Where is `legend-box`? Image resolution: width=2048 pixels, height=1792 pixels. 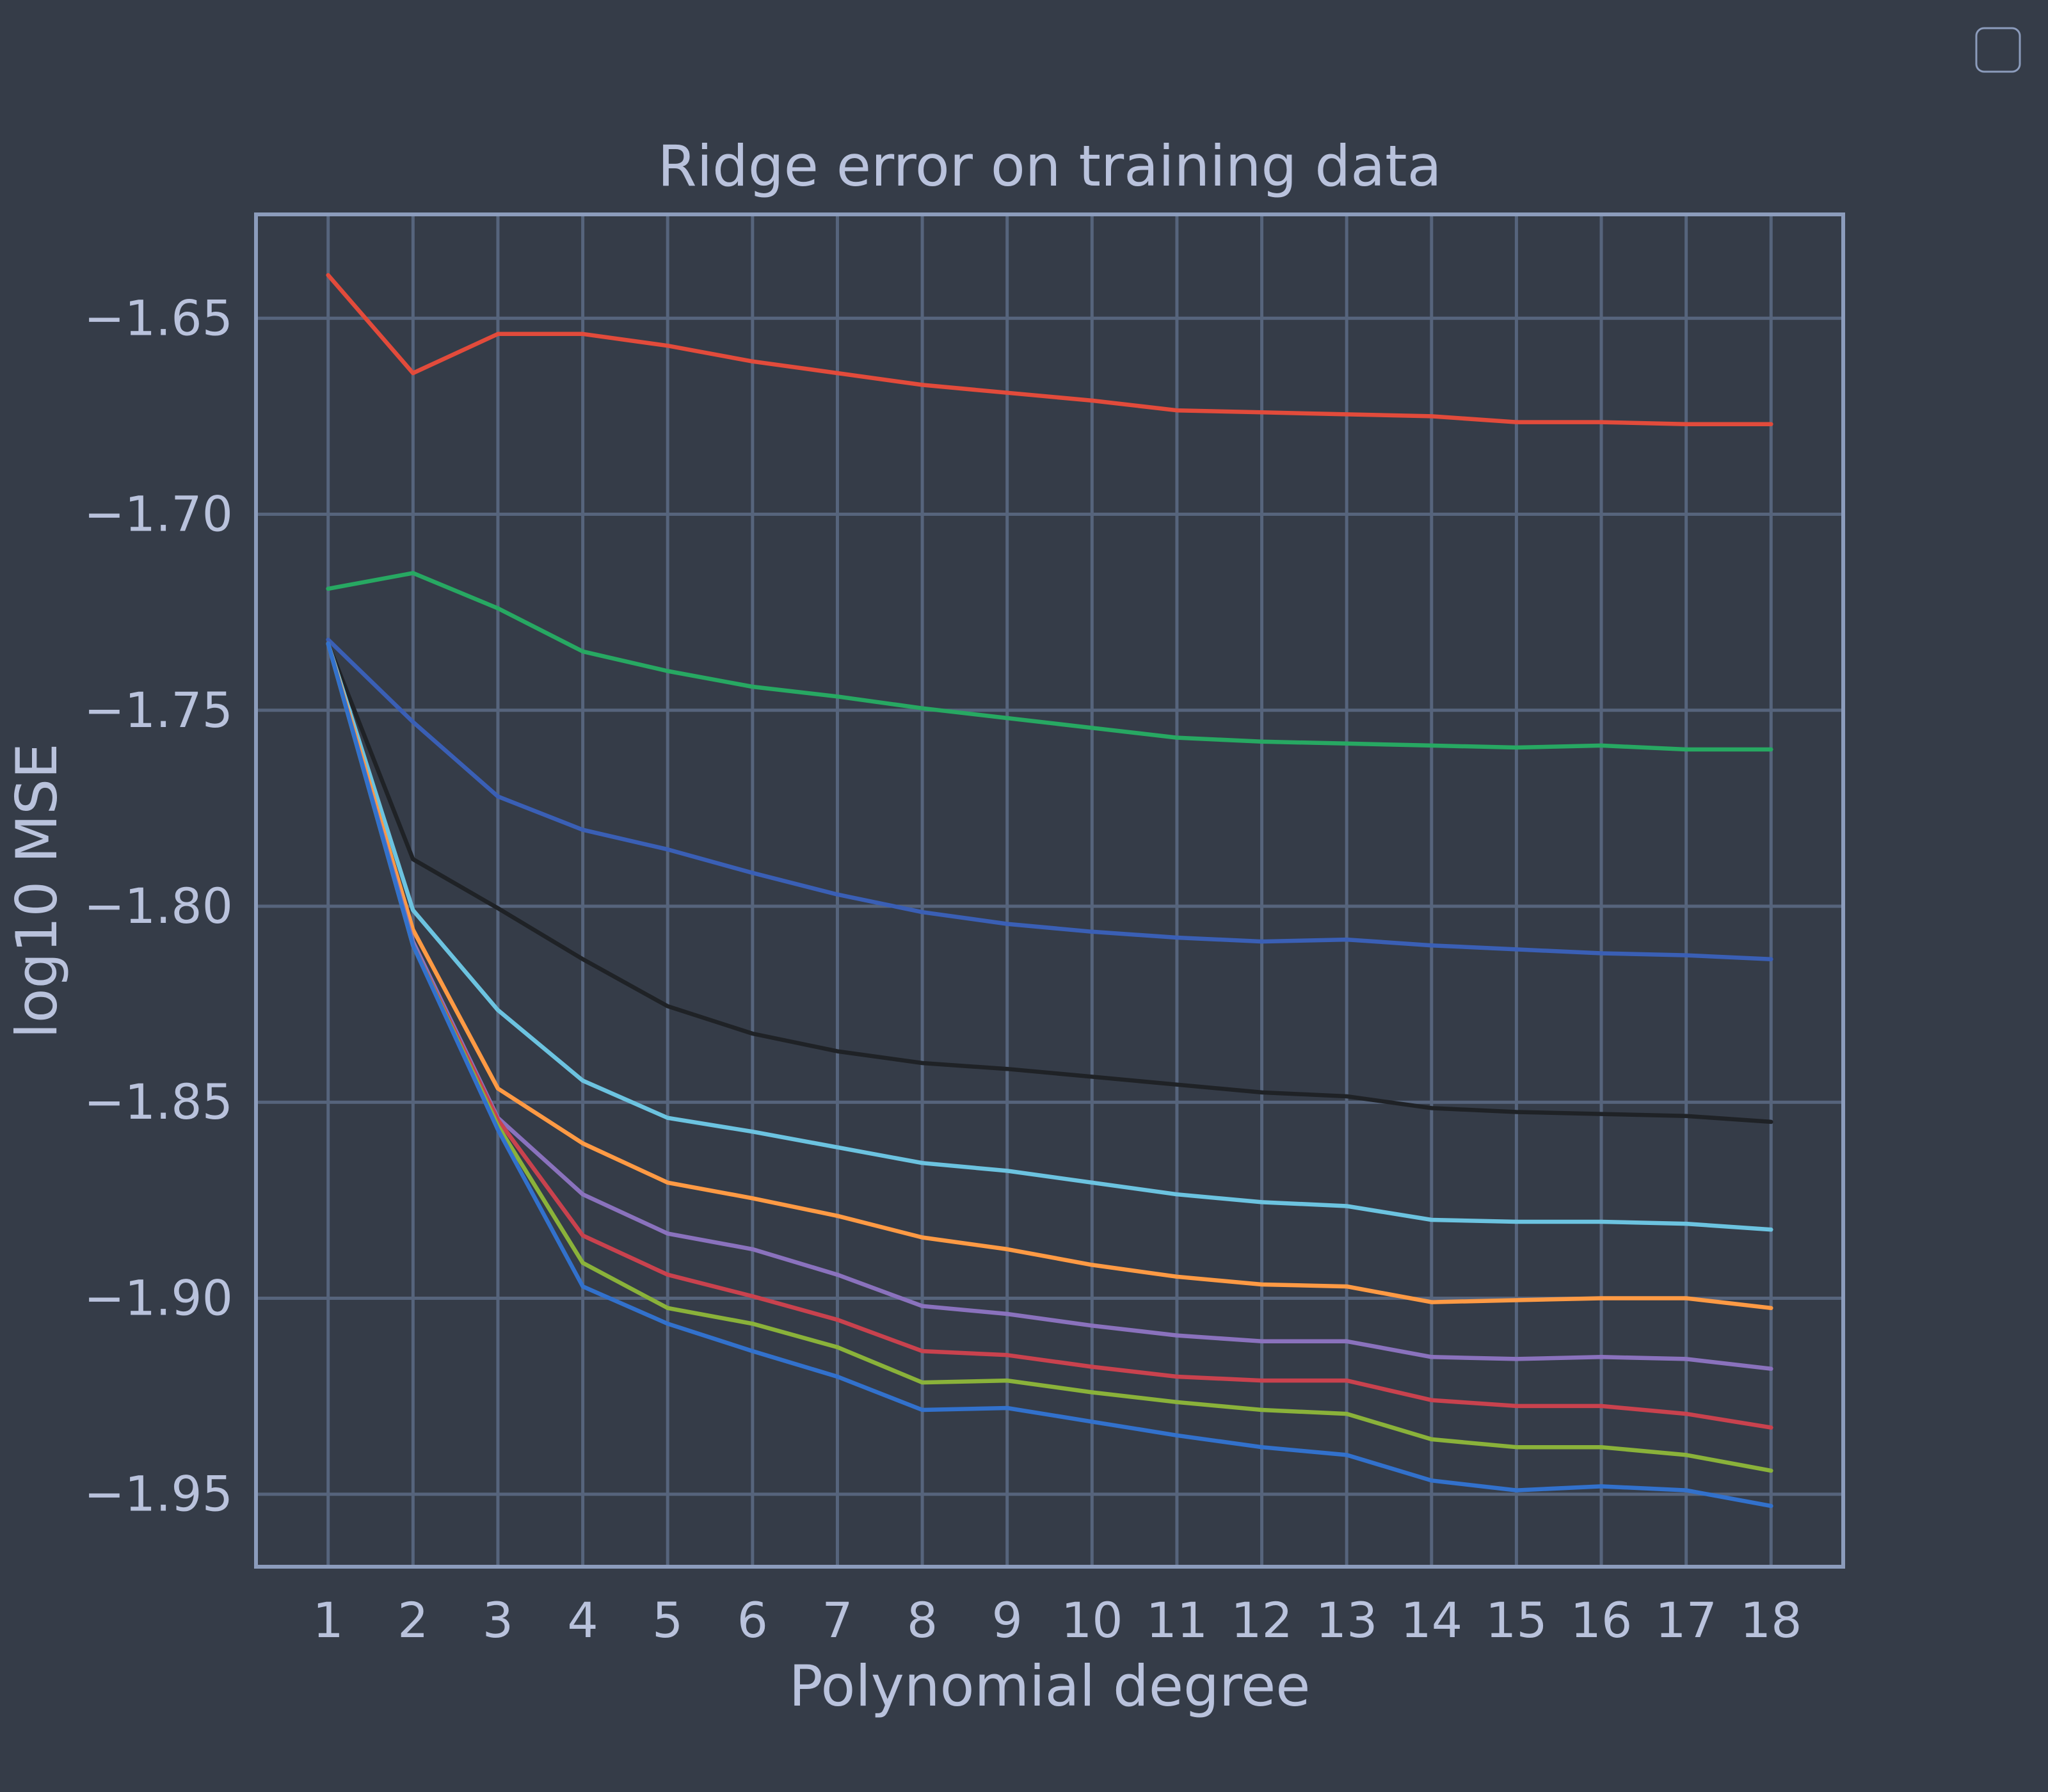 legend-box is located at coordinates (1998, 50).